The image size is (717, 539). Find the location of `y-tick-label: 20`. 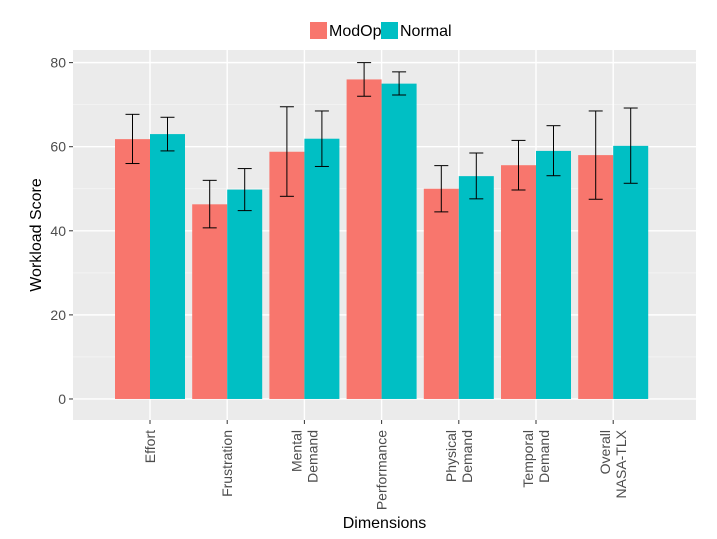

y-tick-label: 20 is located at coordinates (58, 315).